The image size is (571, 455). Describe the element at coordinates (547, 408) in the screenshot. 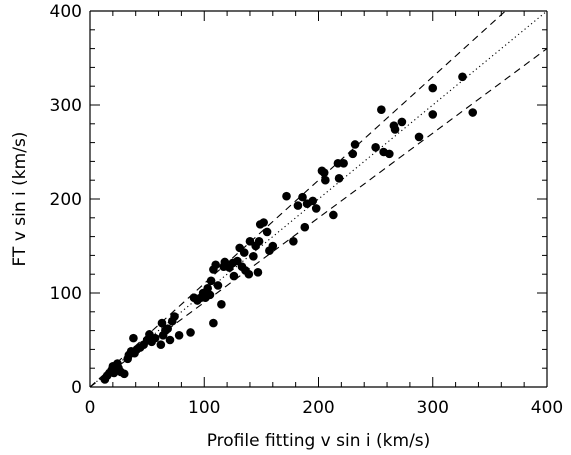

I see `x-tick-label: 400` at that location.